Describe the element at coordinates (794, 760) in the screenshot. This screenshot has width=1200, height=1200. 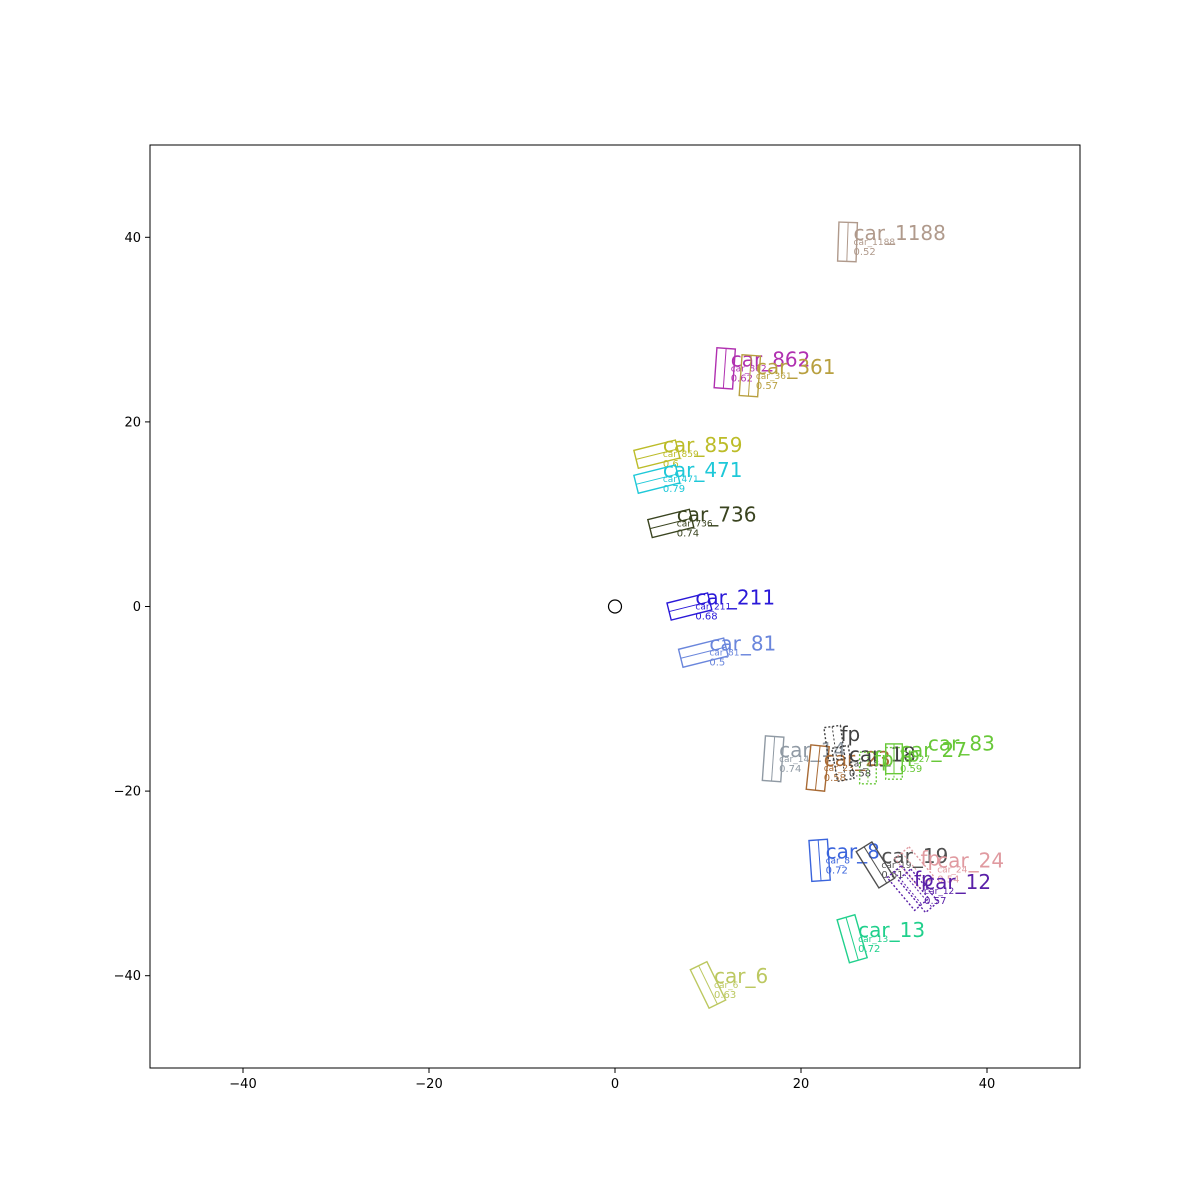
I see `box-sublabel: car_14` at that location.